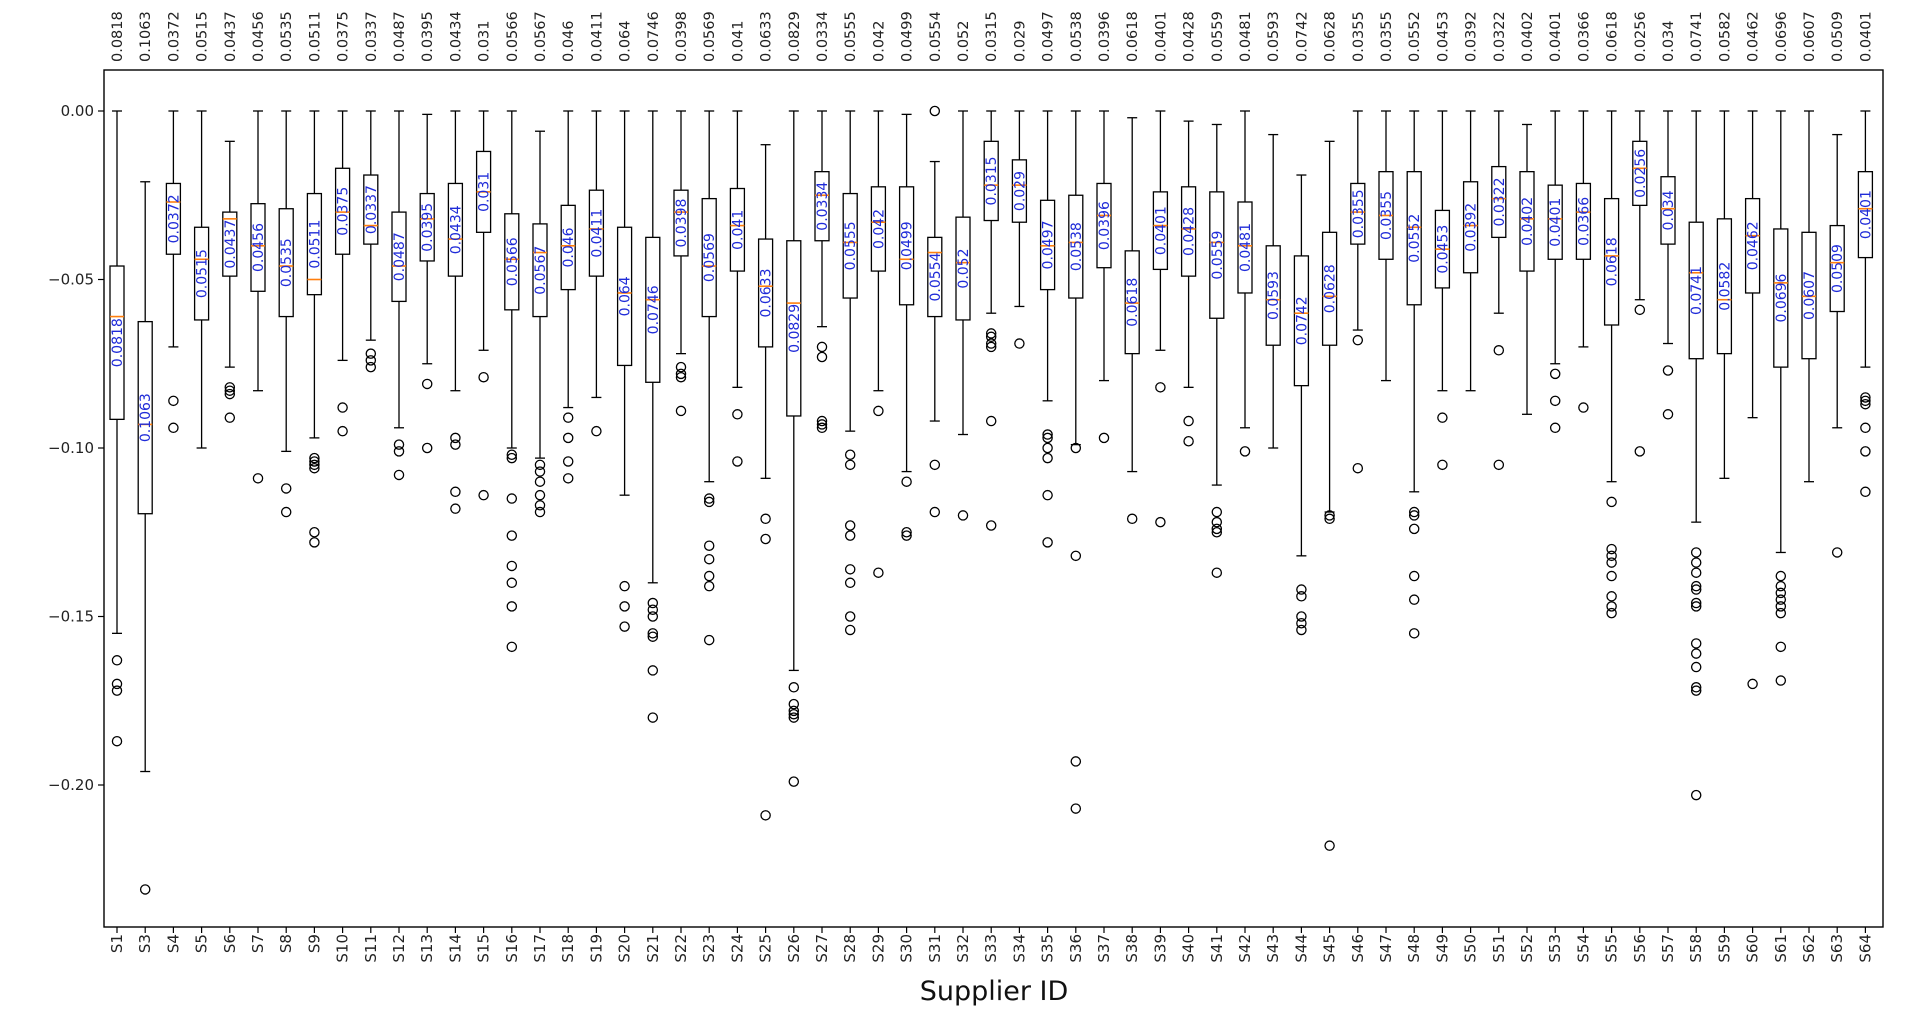  I want to click on box-value-label: 0.042, so click(879, 229).